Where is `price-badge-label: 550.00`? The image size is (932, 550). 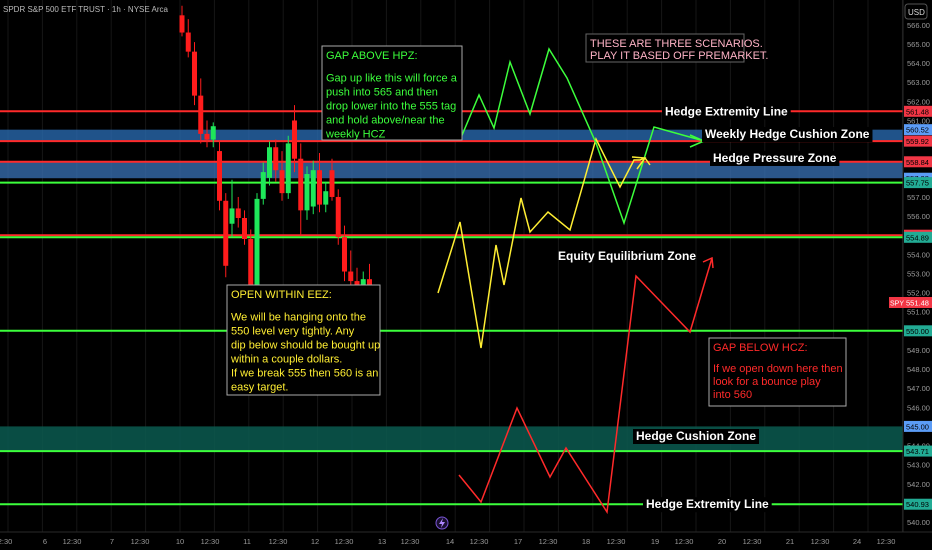 price-badge-label: 550.00 is located at coordinates (917, 331).